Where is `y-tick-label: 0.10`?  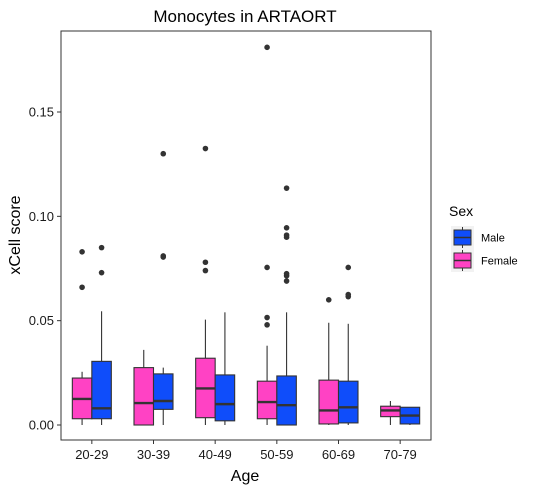
y-tick-label: 0.10 is located at coordinates (41, 216).